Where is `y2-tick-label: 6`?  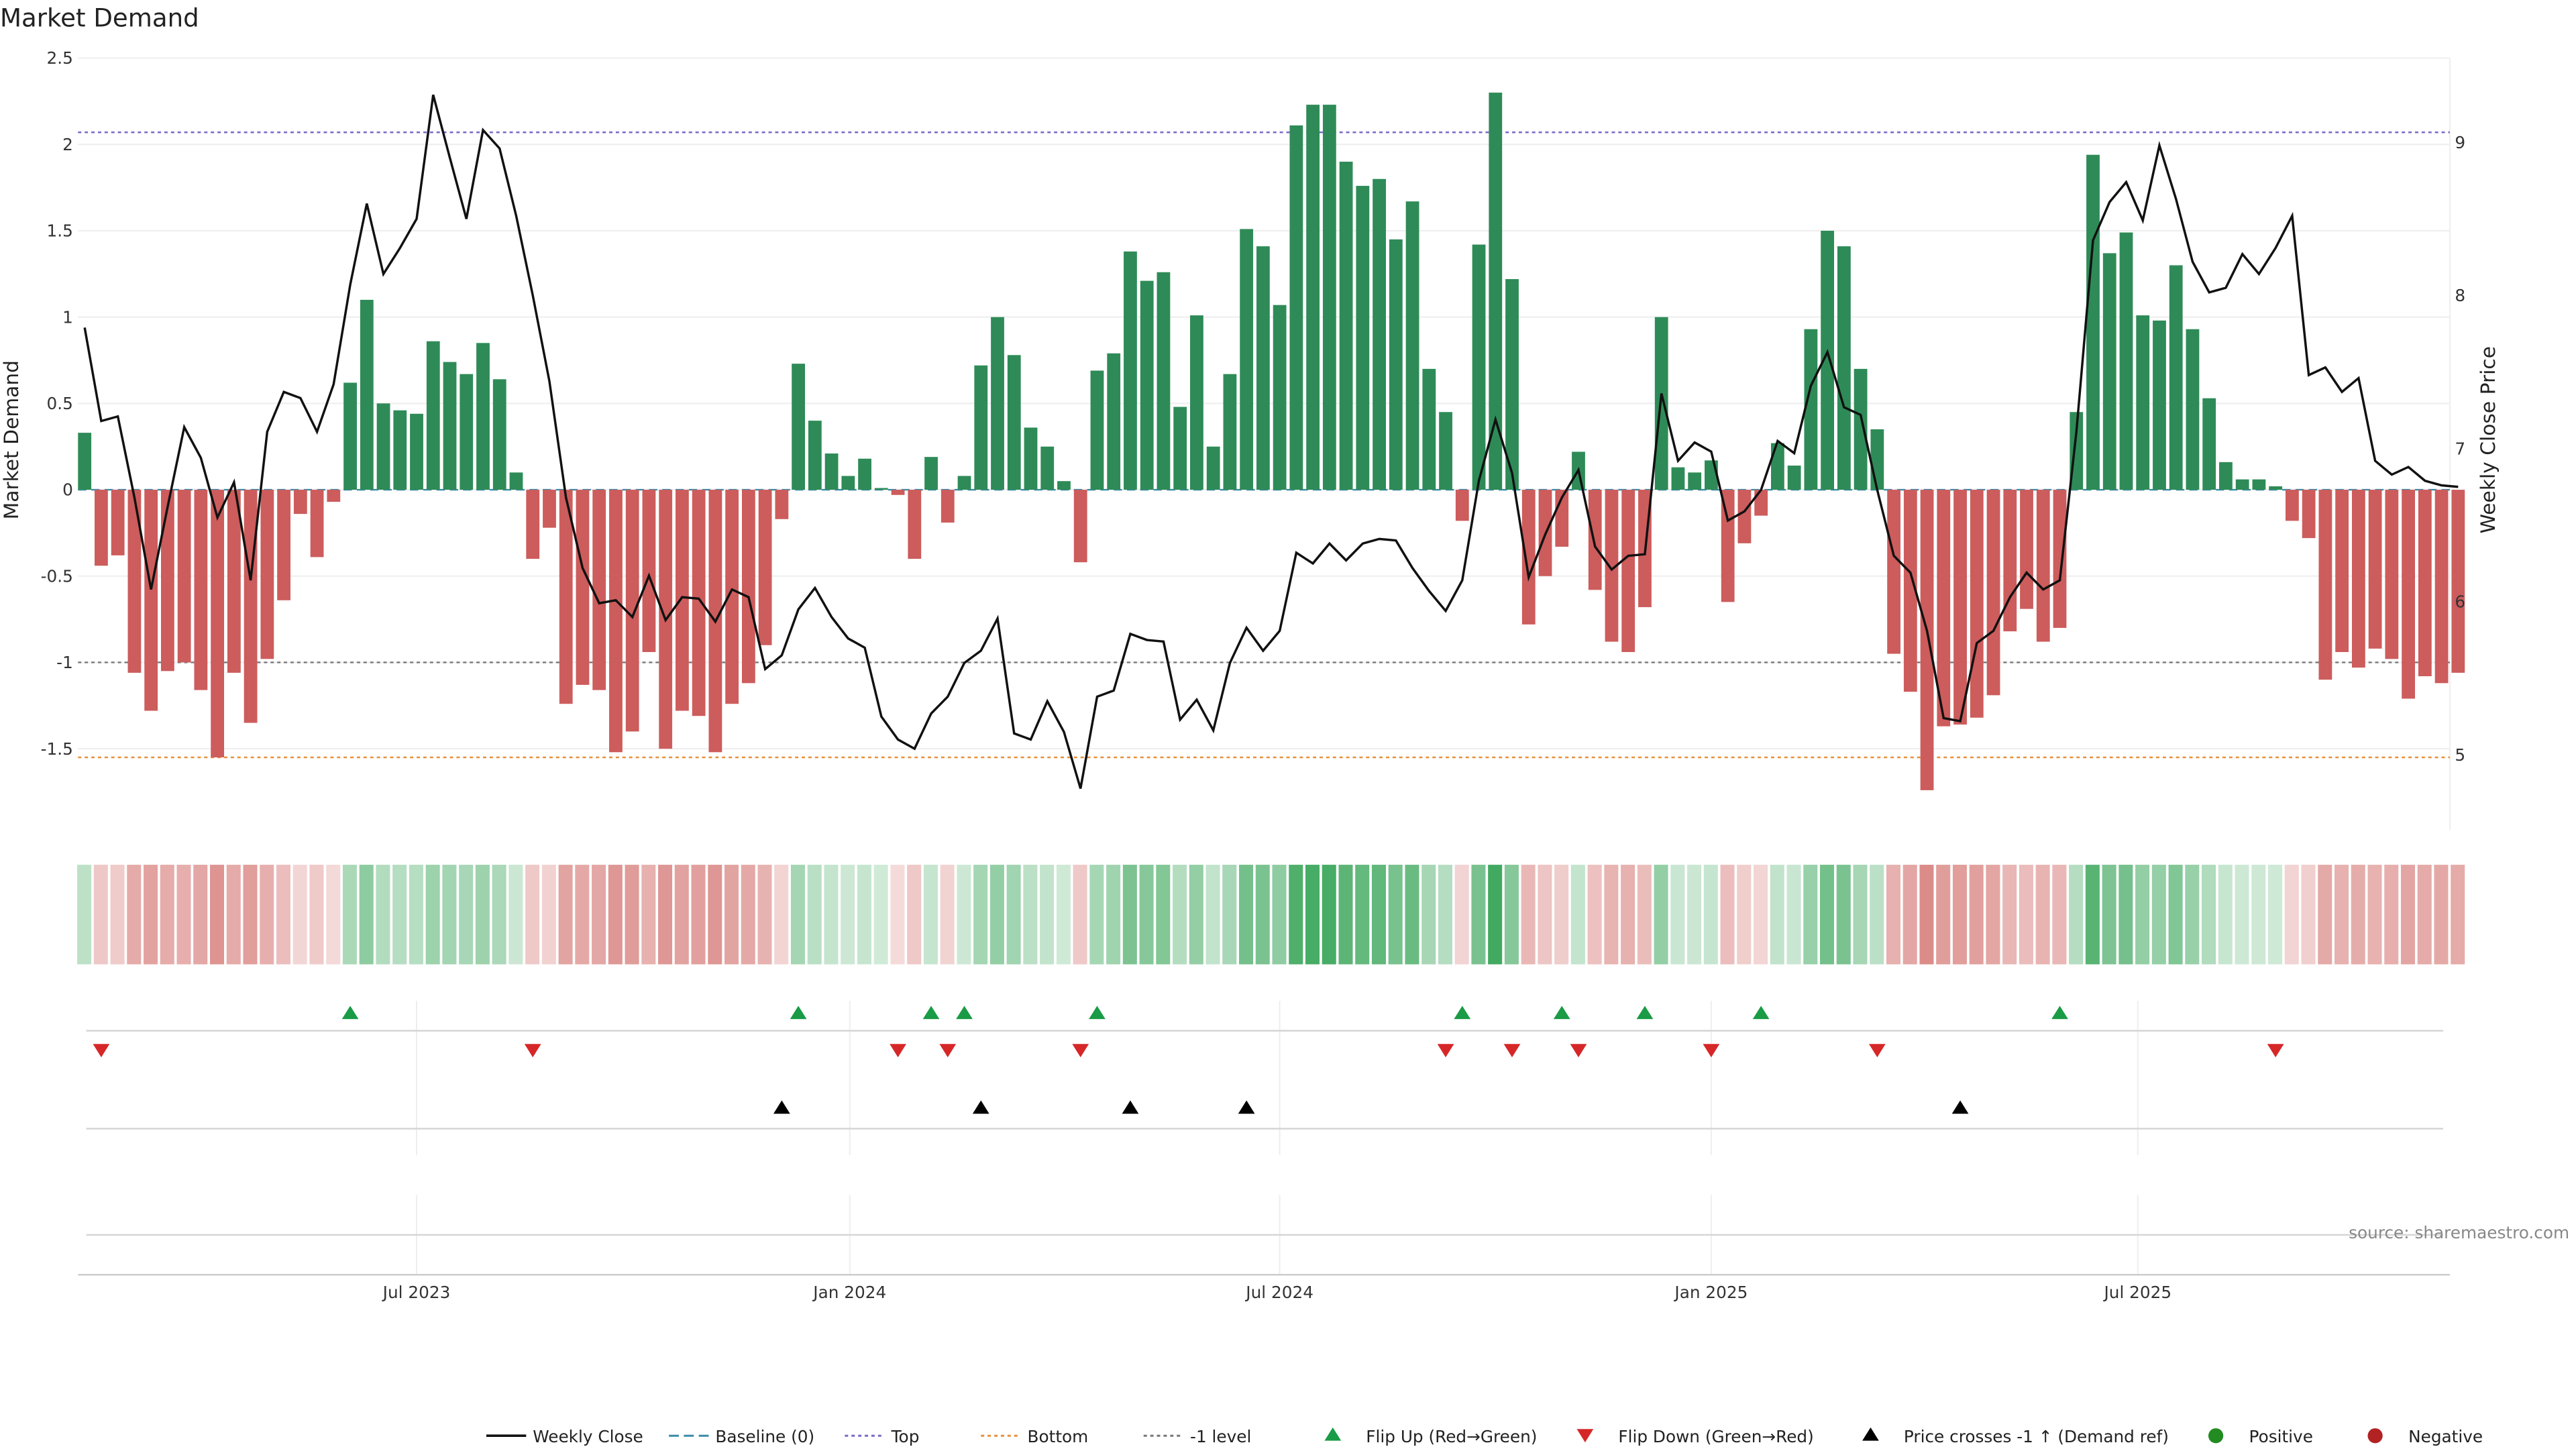 y2-tick-label: 6 is located at coordinates (2460, 602).